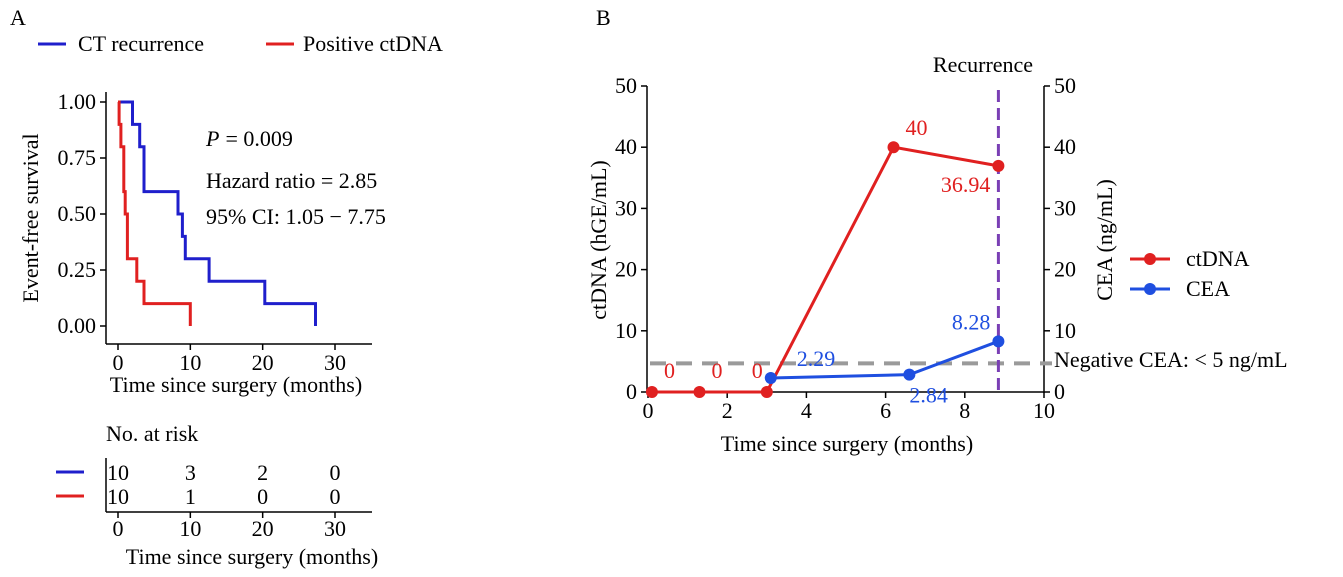  Describe the element at coordinates (1150, 259) in the screenshot. I see `legend-marker-ctdna` at that location.